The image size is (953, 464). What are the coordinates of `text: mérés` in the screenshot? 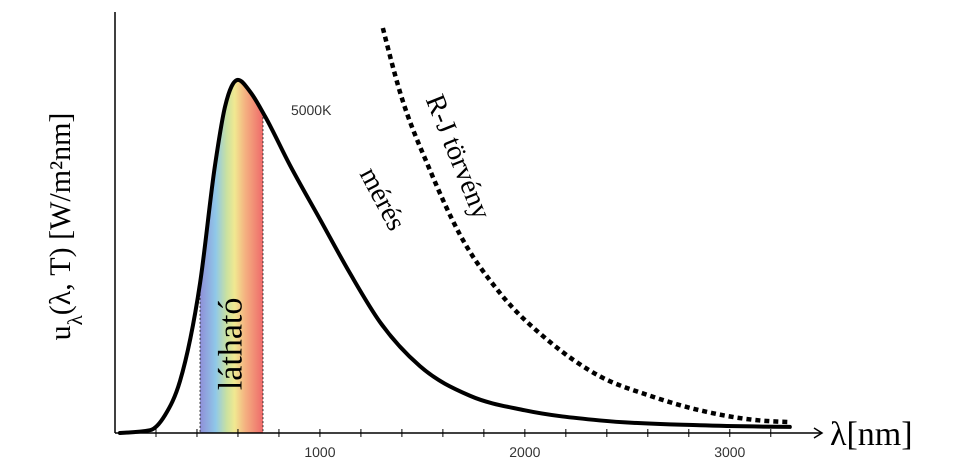 It's located at (382, 199).